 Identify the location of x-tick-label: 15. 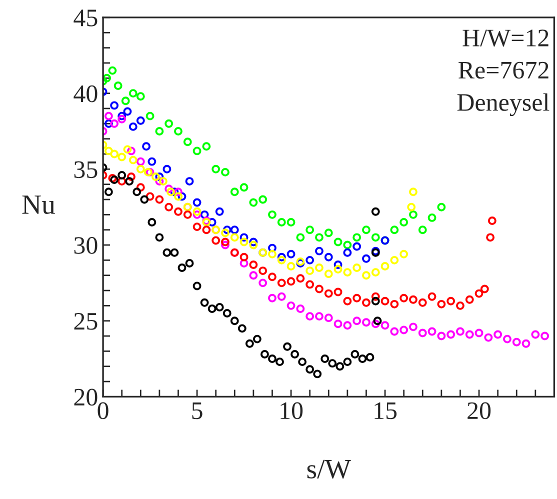
(385, 411).